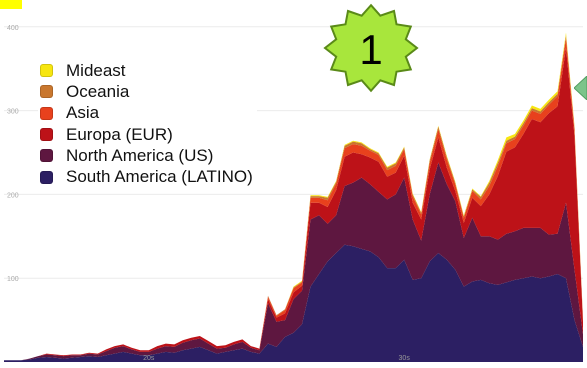  Describe the element at coordinates (13, 195) in the screenshot. I see `y-tick-label: 200` at that location.